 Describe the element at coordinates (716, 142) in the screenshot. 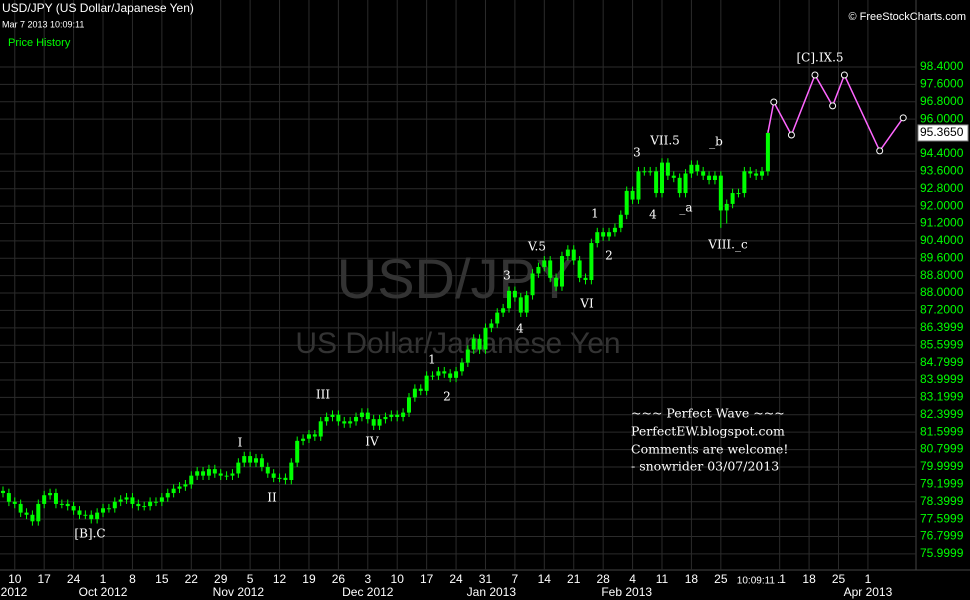

I see `annotation: _b` at that location.